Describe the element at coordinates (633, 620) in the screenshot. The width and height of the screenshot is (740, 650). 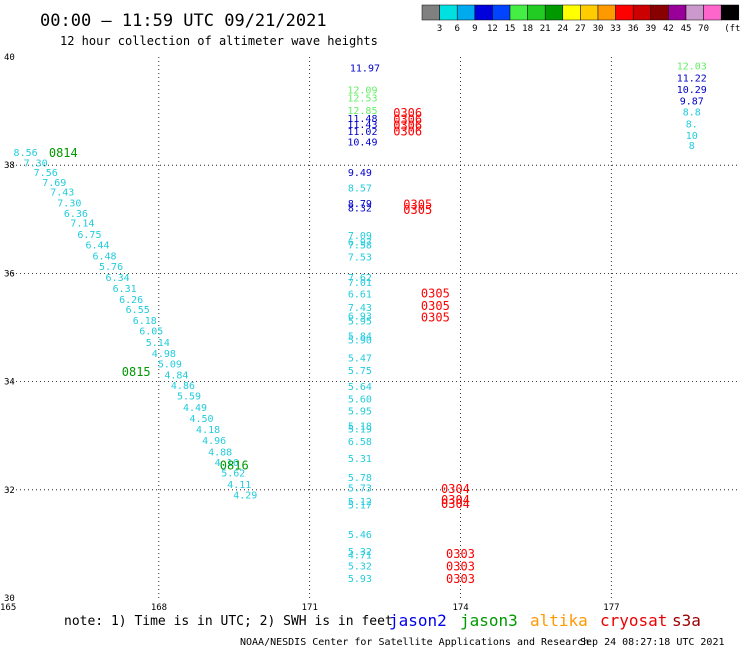
I see `satellite-name-cryosat: cryosat` at that location.